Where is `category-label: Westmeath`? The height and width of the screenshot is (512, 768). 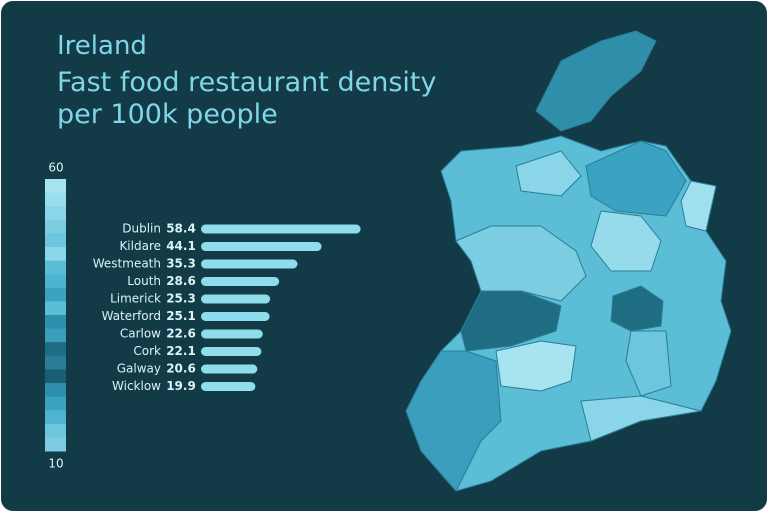 category-label: Westmeath is located at coordinates (127, 264).